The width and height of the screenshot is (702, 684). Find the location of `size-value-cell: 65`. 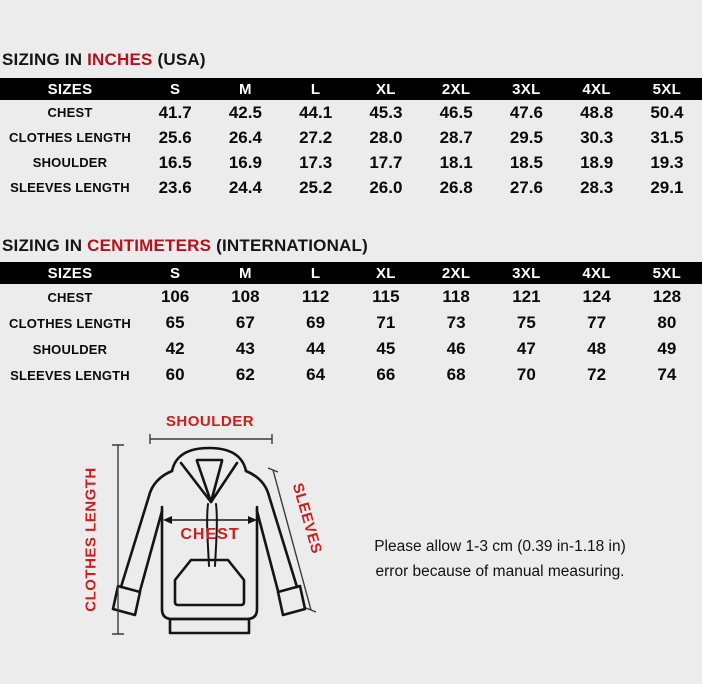

size-value-cell: 65 is located at coordinates (175, 322).